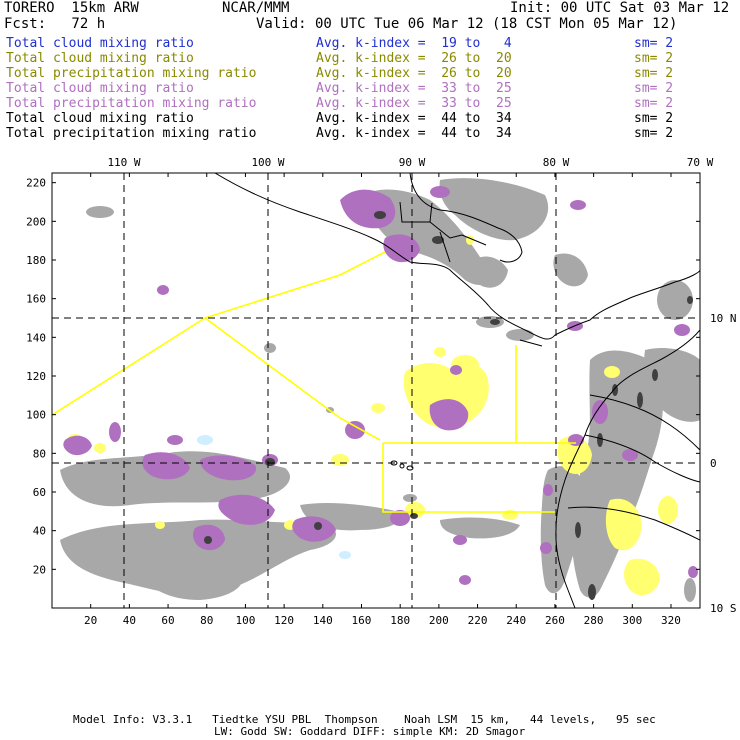 The width and height of the screenshot is (740, 740). What do you see at coordinates (55, 24) in the screenshot?
I see `forecast-hour: Fcst: 72 h` at bounding box center [55, 24].